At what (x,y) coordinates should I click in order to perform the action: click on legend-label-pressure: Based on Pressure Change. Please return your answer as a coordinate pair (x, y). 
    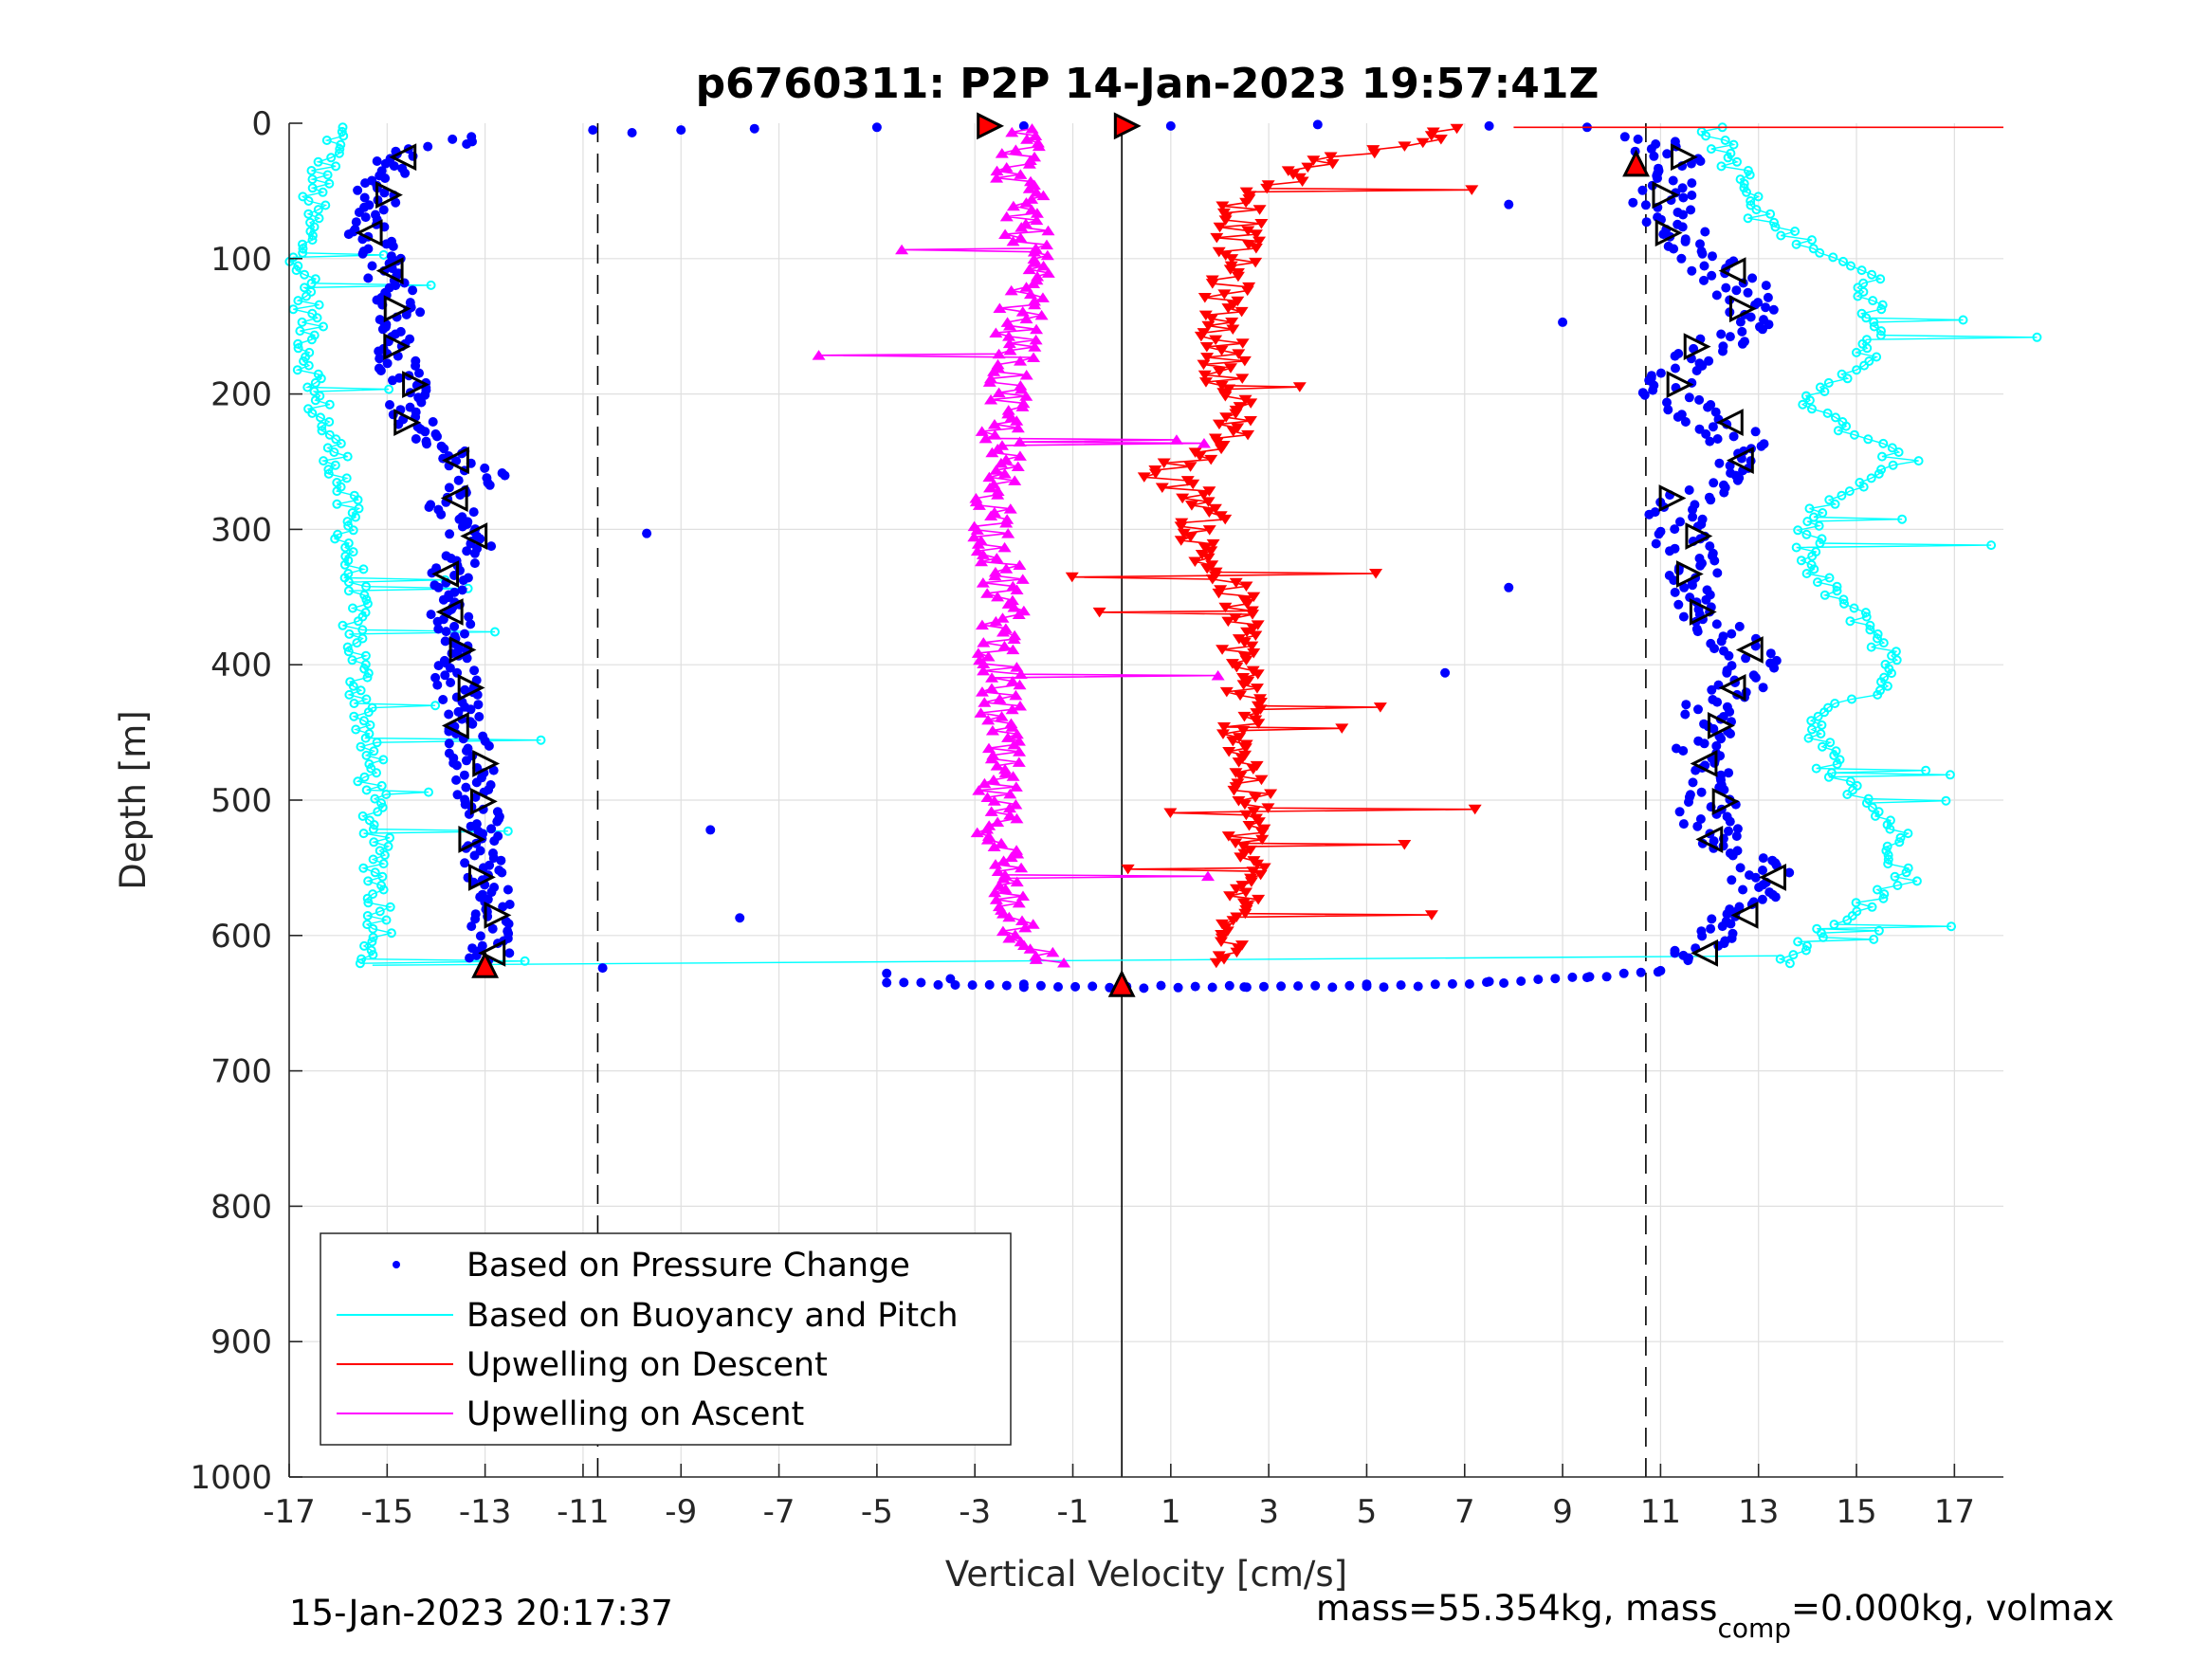
    Looking at the image, I should click on (688, 1266).